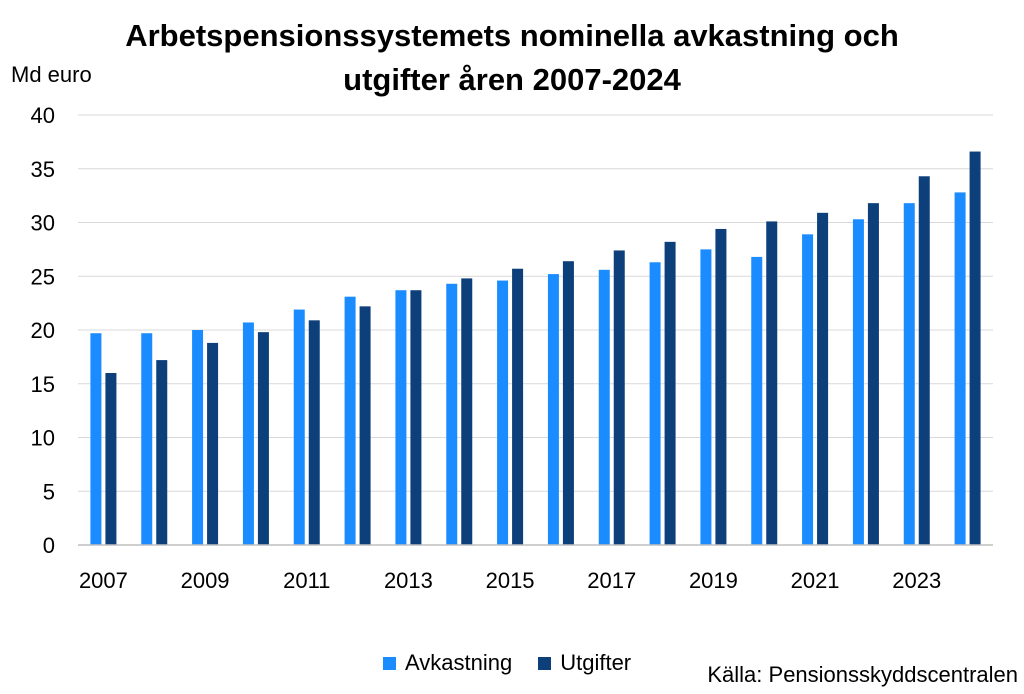  What do you see at coordinates (43, 438) in the screenshot?
I see `y-tick-label: 10` at bounding box center [43, 438].